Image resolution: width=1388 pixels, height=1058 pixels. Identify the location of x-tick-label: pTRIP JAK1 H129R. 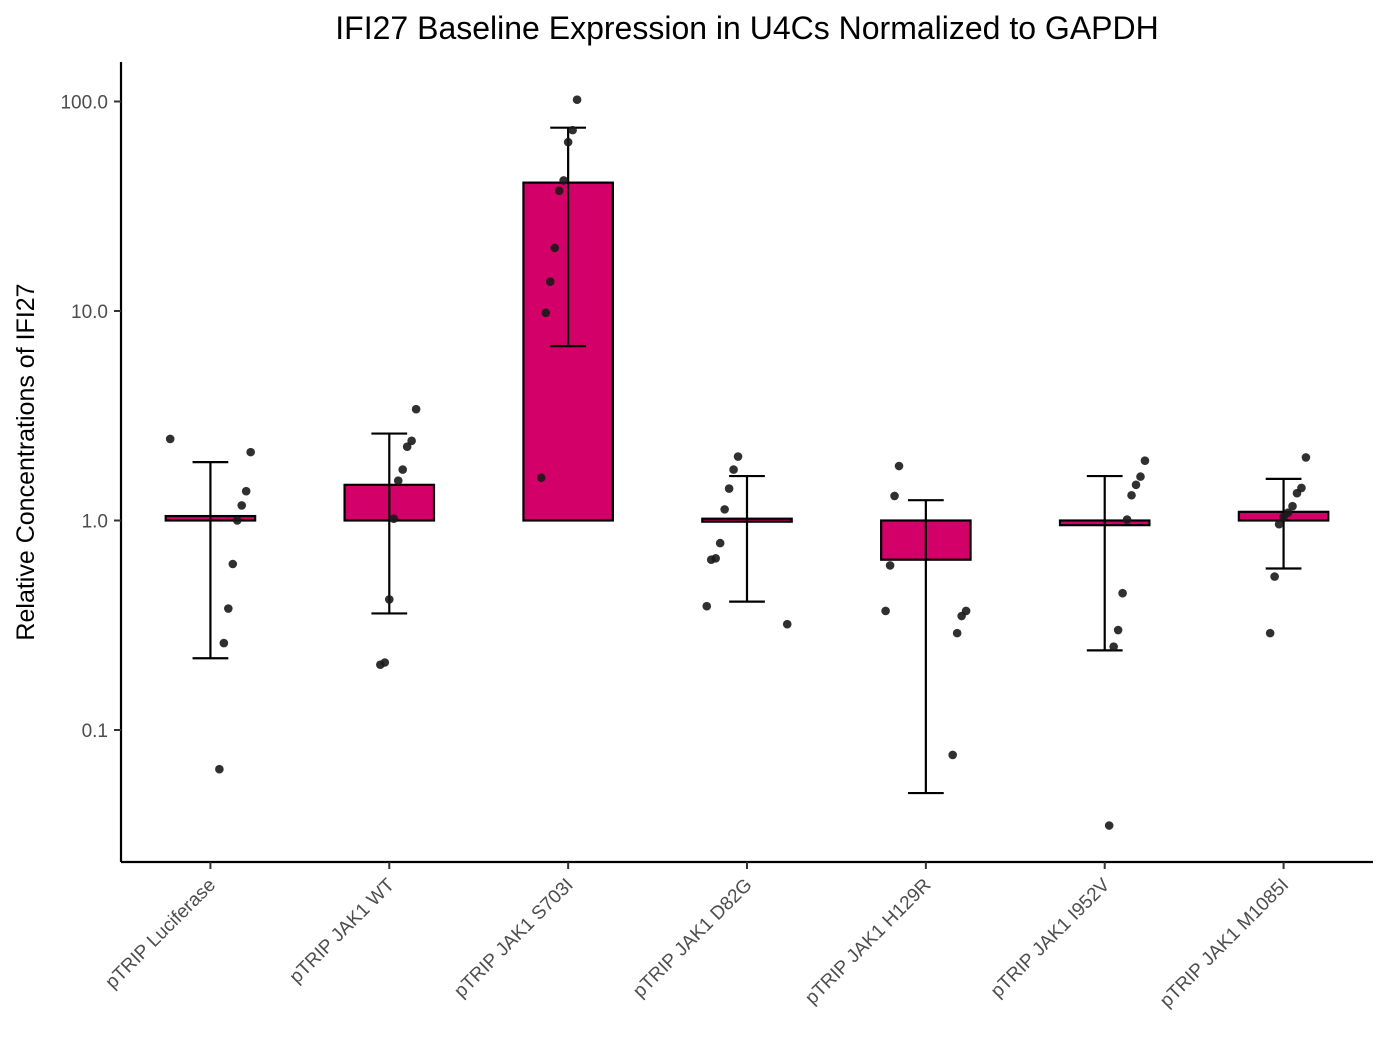
(868, 942).